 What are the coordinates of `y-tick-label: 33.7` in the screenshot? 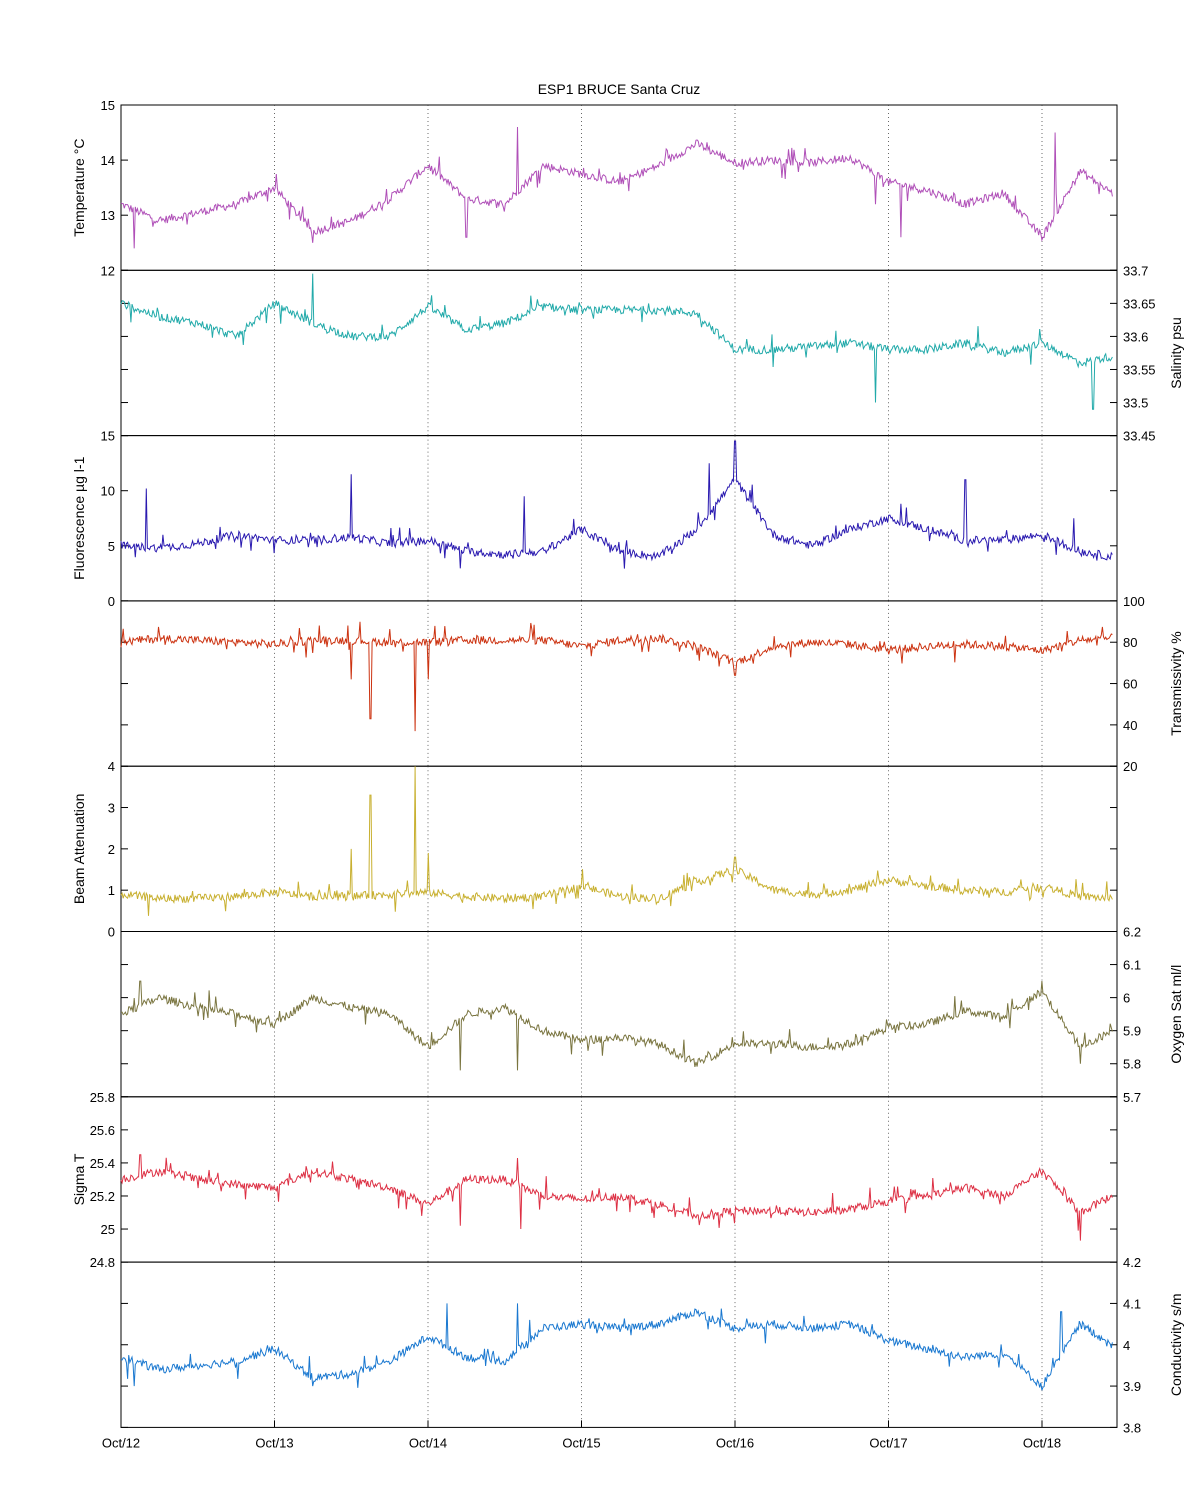 It's located at (1135, 270).